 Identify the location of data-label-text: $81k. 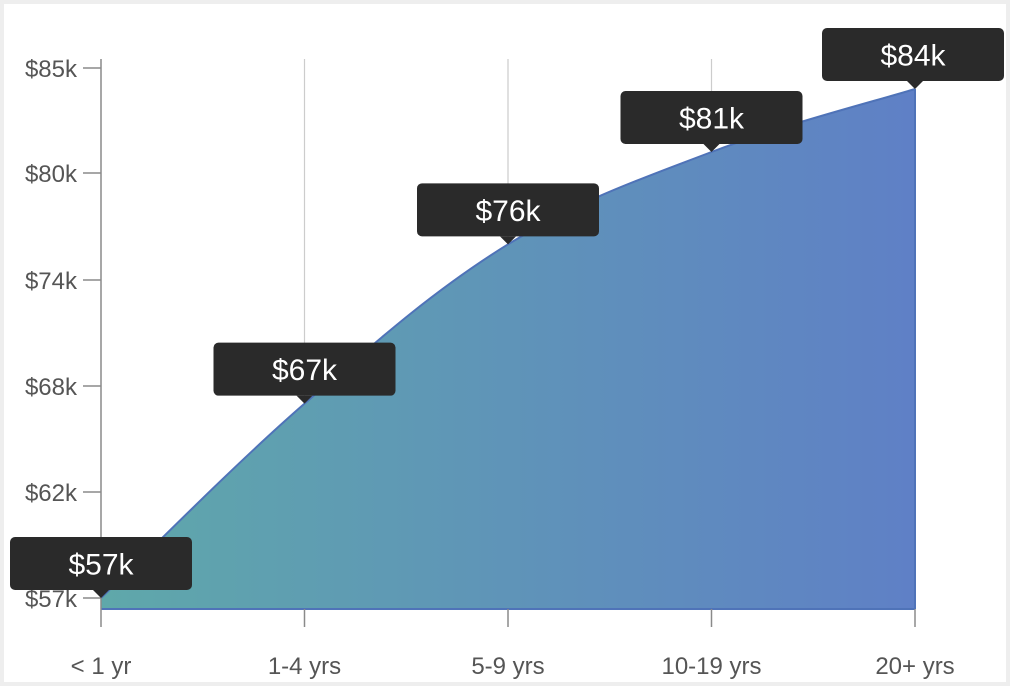
(712, 119).